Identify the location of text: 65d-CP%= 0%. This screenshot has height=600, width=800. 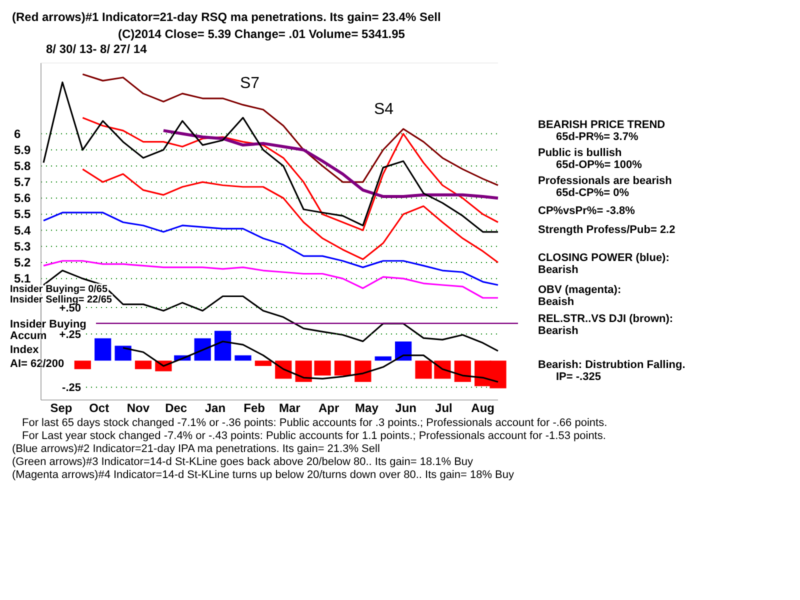
(593, 193).